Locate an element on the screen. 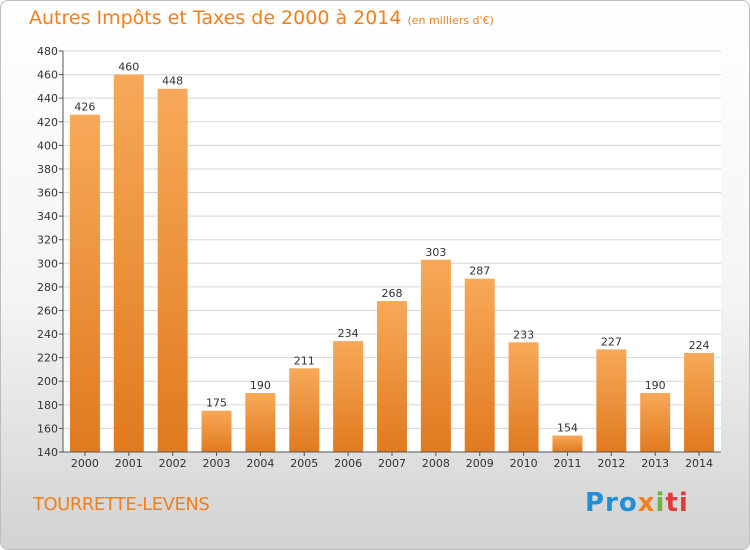  x-tick-label: 2013 is located at coordinates (655, 463).